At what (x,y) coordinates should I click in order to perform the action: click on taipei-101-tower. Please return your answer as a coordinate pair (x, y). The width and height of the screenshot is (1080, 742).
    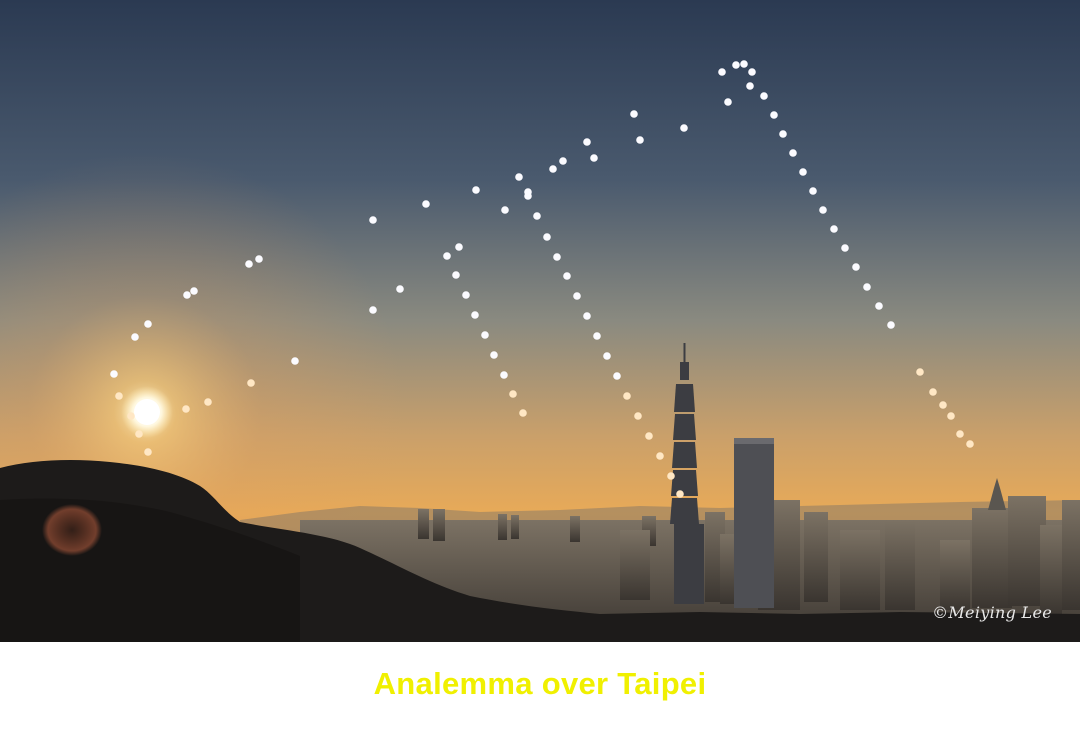
    Looking at the image, I should click on (687, 473).